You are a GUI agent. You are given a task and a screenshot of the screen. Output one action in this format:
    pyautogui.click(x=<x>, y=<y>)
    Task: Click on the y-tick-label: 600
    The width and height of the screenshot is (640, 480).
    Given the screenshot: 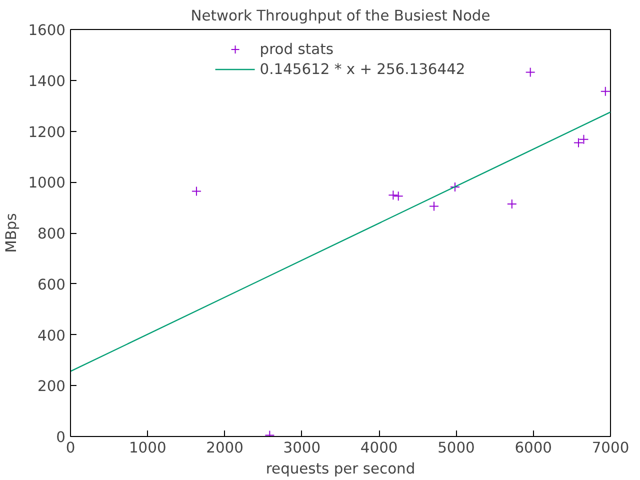 What is the action you would take?
    pyautogui.click(x=52, y=285)
    